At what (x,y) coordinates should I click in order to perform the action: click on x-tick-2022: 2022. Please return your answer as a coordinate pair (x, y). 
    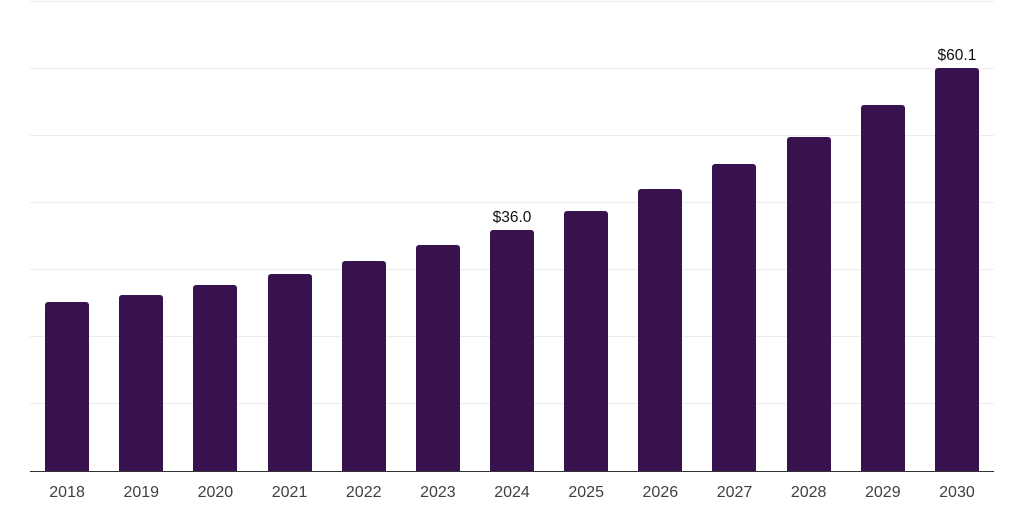
    Looking at the image, I should click on (363, 492).